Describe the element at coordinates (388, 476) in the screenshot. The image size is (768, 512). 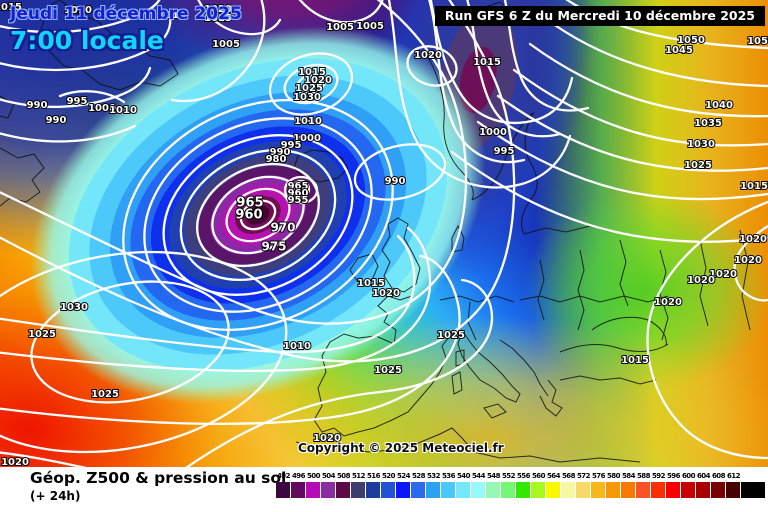
I see `colorbar-tick: 520` at that location.